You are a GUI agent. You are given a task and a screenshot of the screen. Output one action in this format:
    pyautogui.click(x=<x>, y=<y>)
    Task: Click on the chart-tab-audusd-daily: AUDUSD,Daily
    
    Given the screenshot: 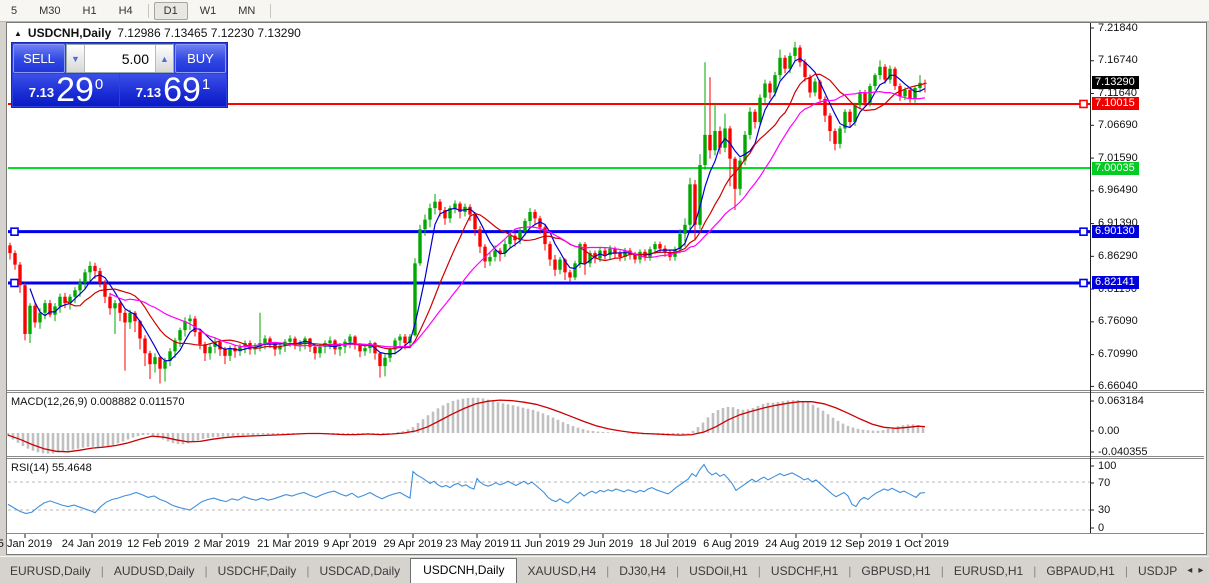 What is the action you would take?
    pyautogui.click(x=154, y=571)
    